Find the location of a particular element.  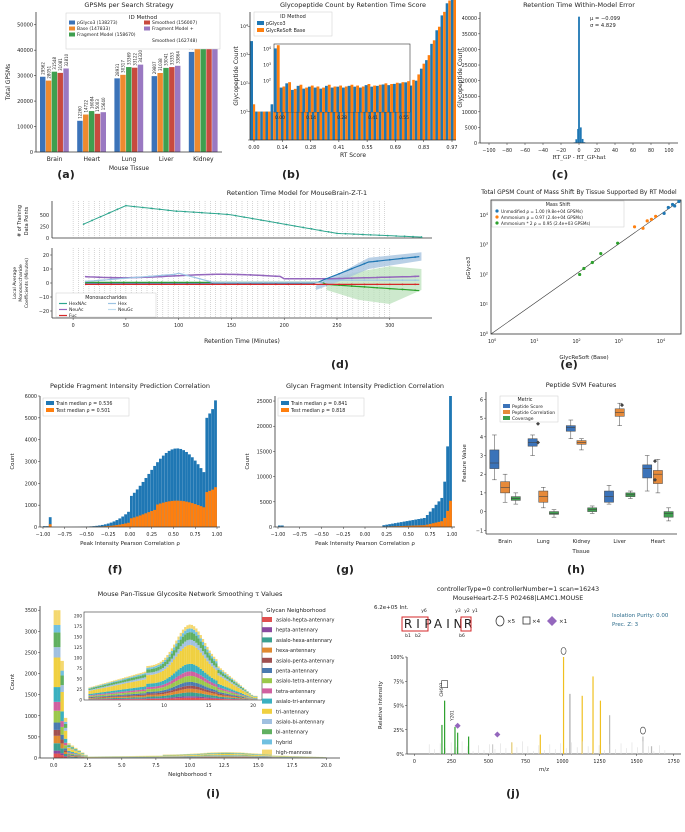

f-legend-label-0: Train median ρ = 0.536 is located at coordinates (83, 404).